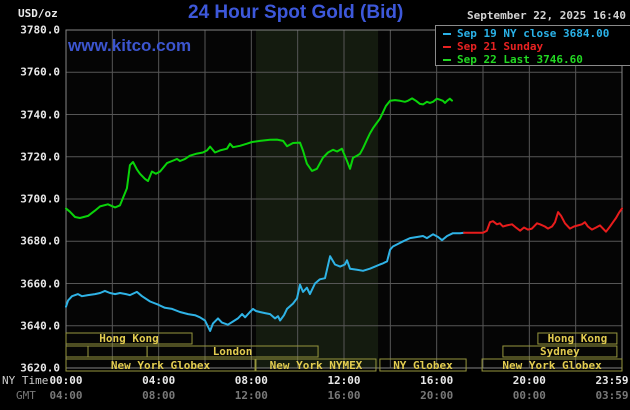 This screenshot has height=410, width=630. What do you see at coordinates (26, 395) in the screenshot?
I see `x-axis-gmt-label: GMT` at bounding box center [26, 395].